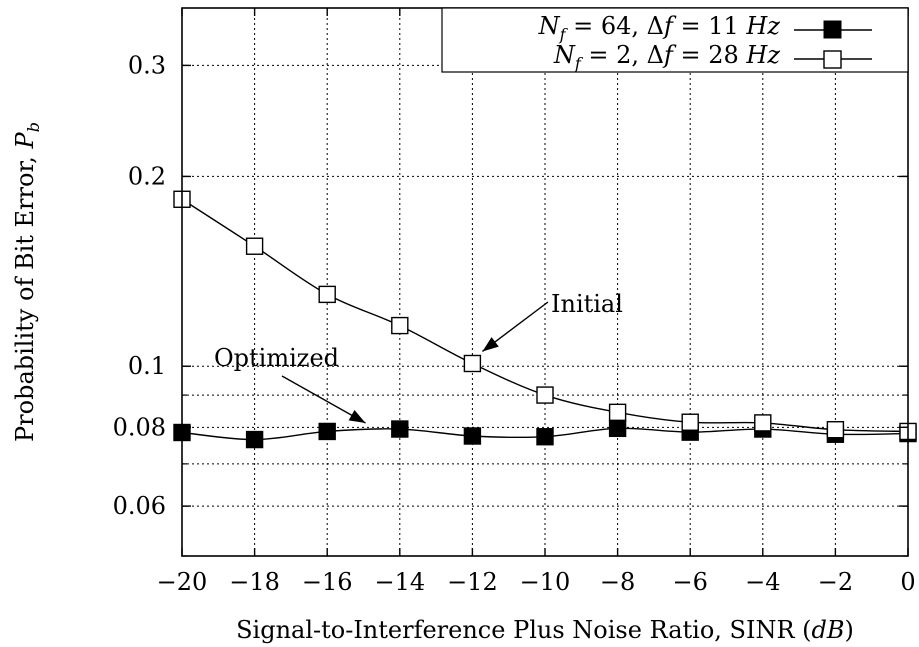 This screenshot has height=647, width=919. Describe the element at coordinates (254, 582) in the screenshot. I see `x-tick-label: −18` at that location.